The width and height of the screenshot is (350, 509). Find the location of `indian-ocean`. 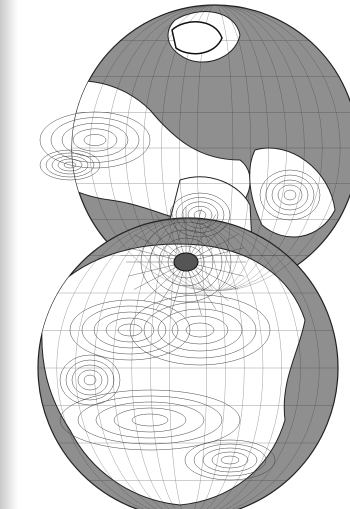

indian-ocean is located at coordinates (292, 192).